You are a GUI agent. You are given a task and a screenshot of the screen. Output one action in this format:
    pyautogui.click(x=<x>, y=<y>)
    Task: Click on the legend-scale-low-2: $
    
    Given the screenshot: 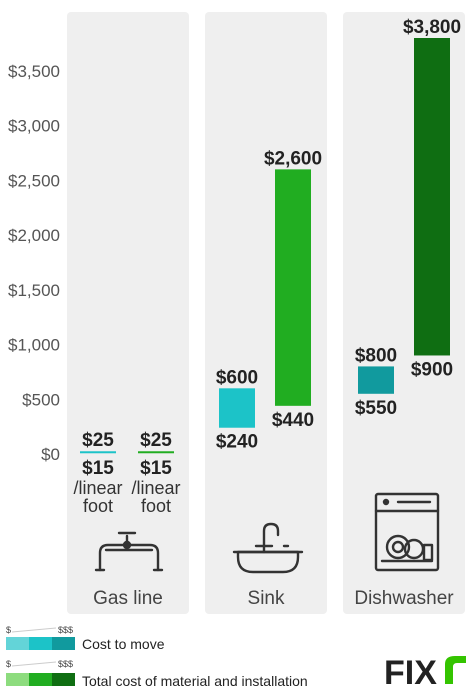 What is the action you would take?
    pyautogui.click(x=8, y=664)
    